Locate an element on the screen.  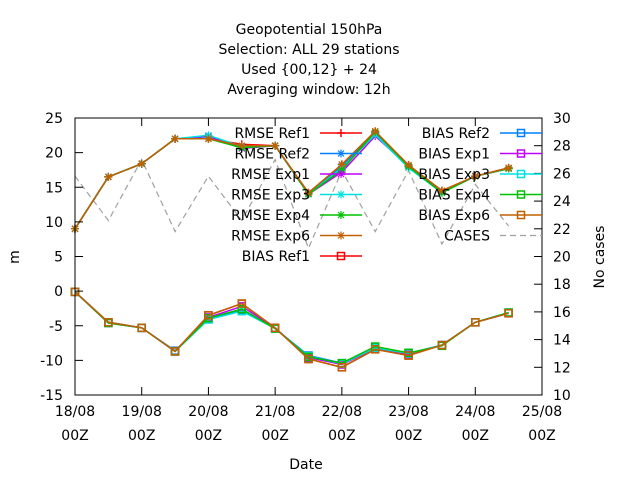
y2-tick-label: 30 is located at coordinates (562, 119).